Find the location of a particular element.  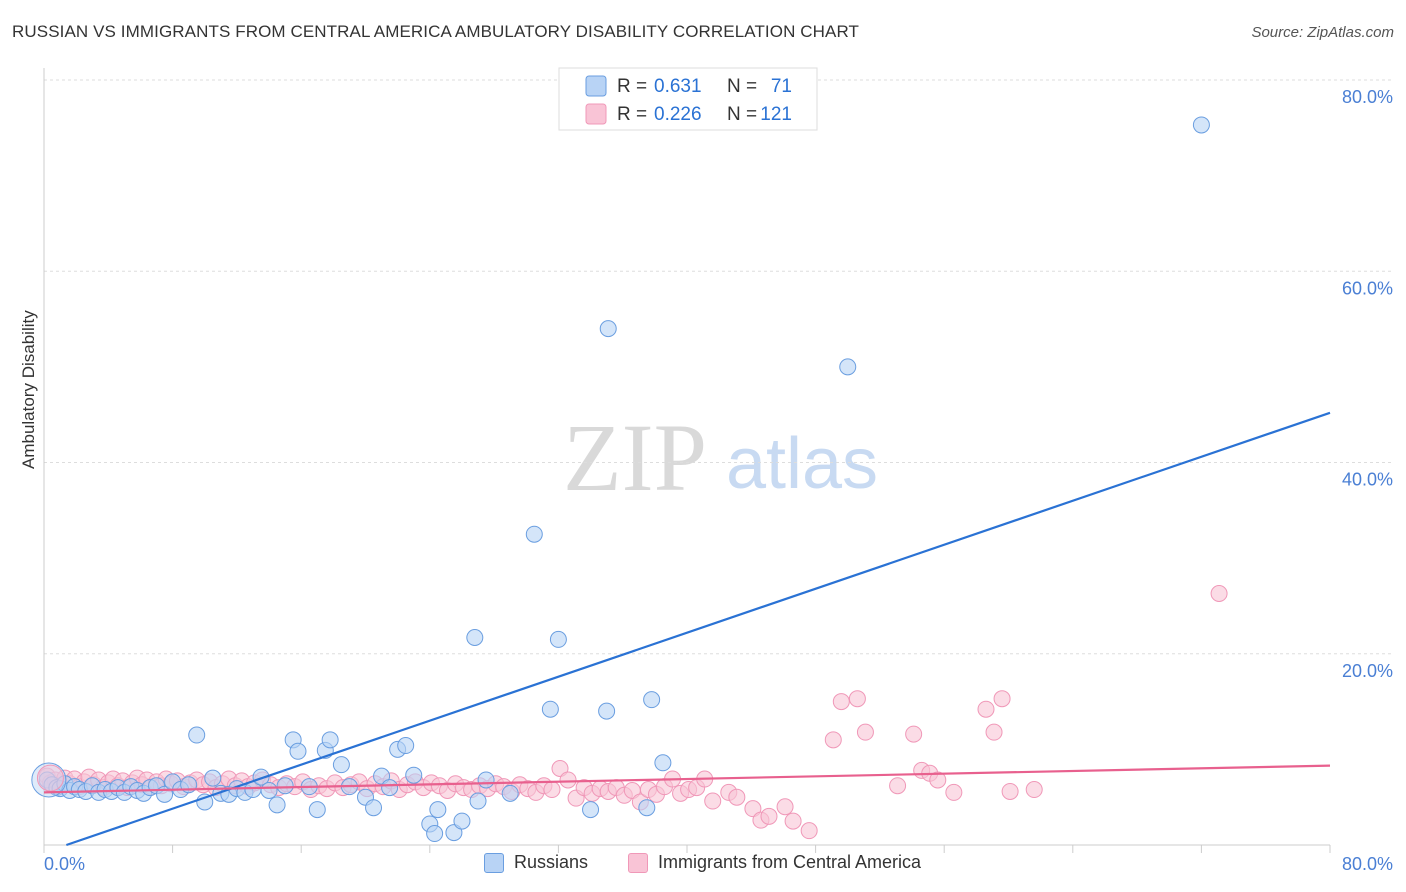

source-label: Source: ZipAtlas.com is located at coordinates (1322, 32).